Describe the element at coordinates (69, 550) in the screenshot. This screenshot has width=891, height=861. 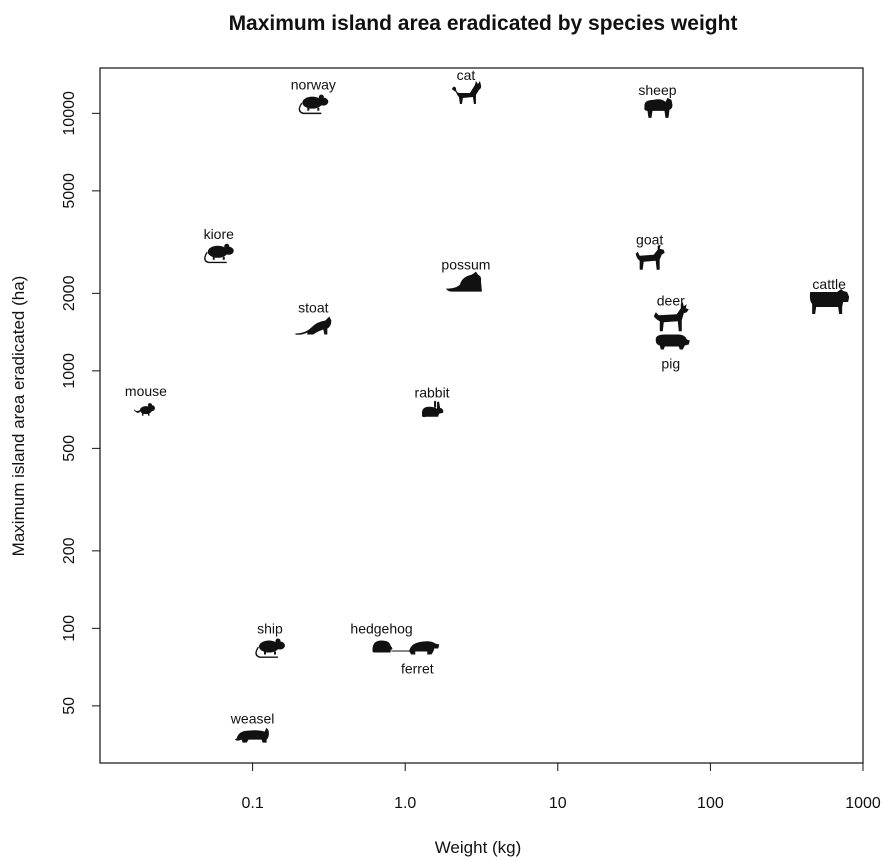
I see `y-tick-label: 200` at that location.